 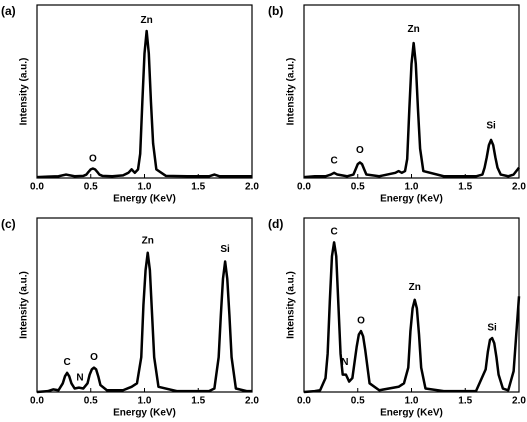 What do you see at coordinates (275, 11) in the screenshot?
I see `panel-label: (b)` at bounding box center [275, 11].